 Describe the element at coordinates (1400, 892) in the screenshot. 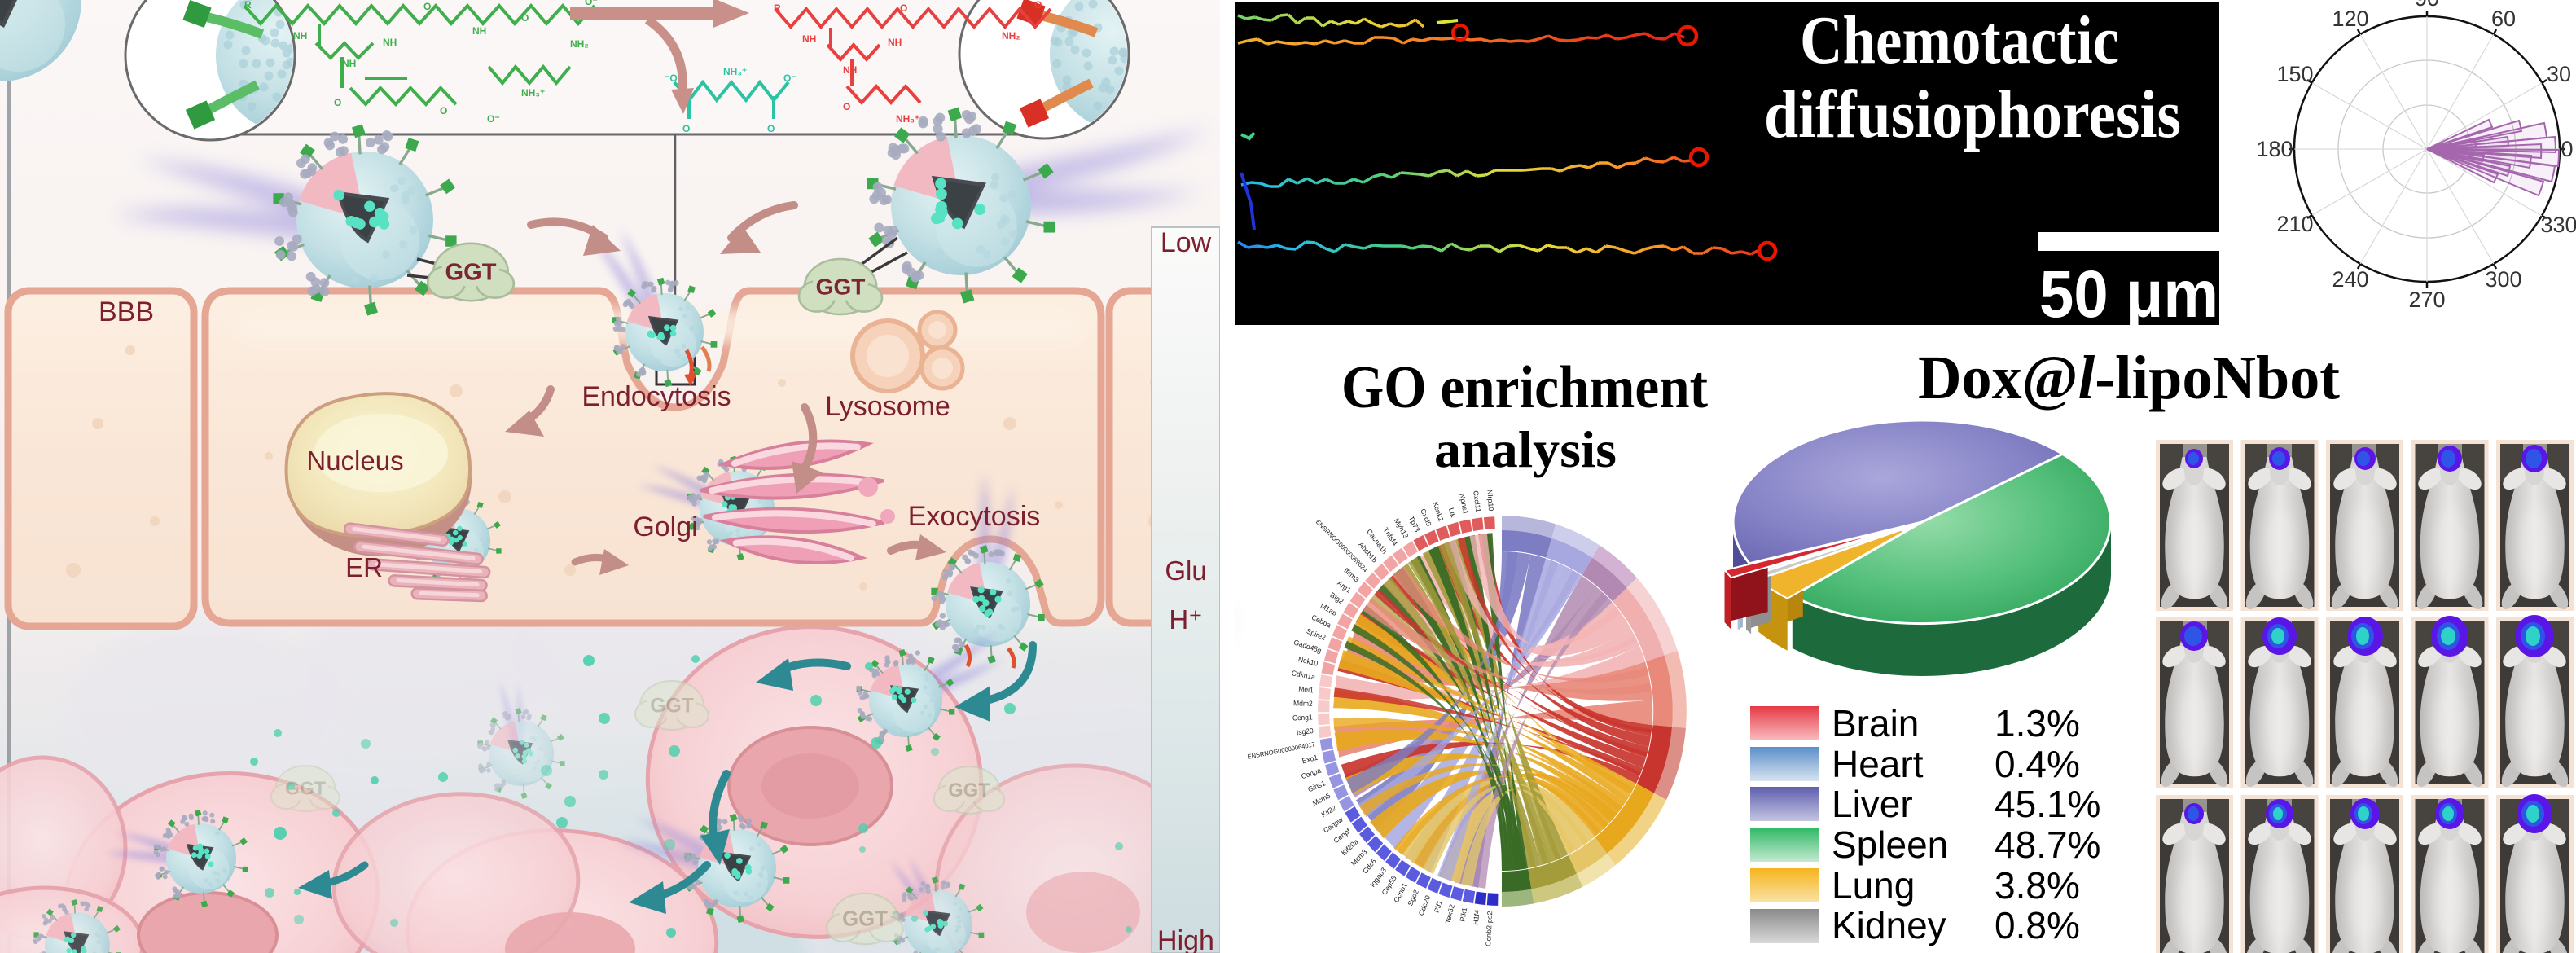

I see `svg-text: Ccnb1` at that location.